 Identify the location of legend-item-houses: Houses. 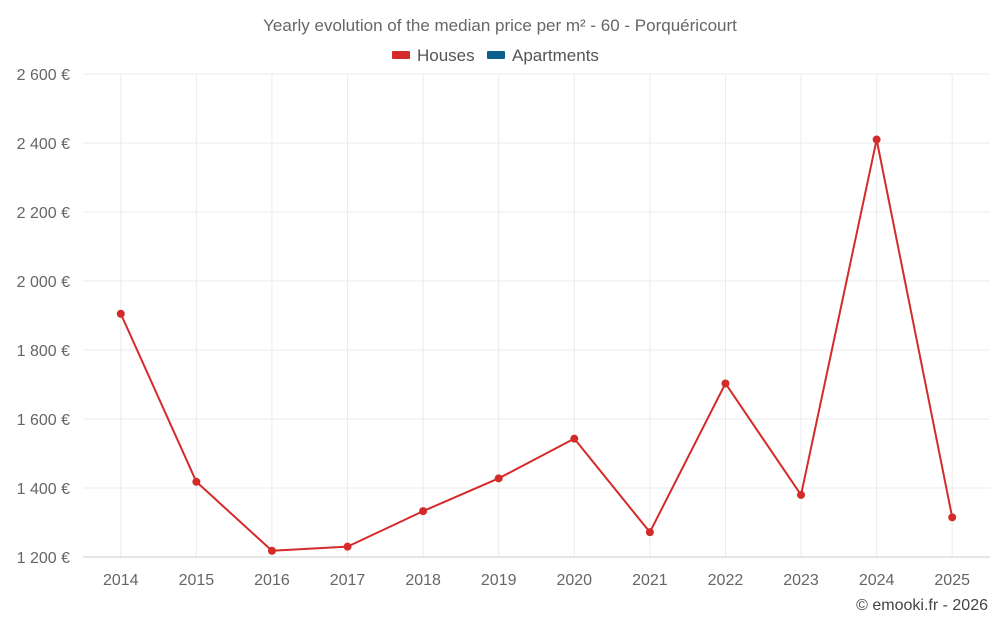
(433, 55).